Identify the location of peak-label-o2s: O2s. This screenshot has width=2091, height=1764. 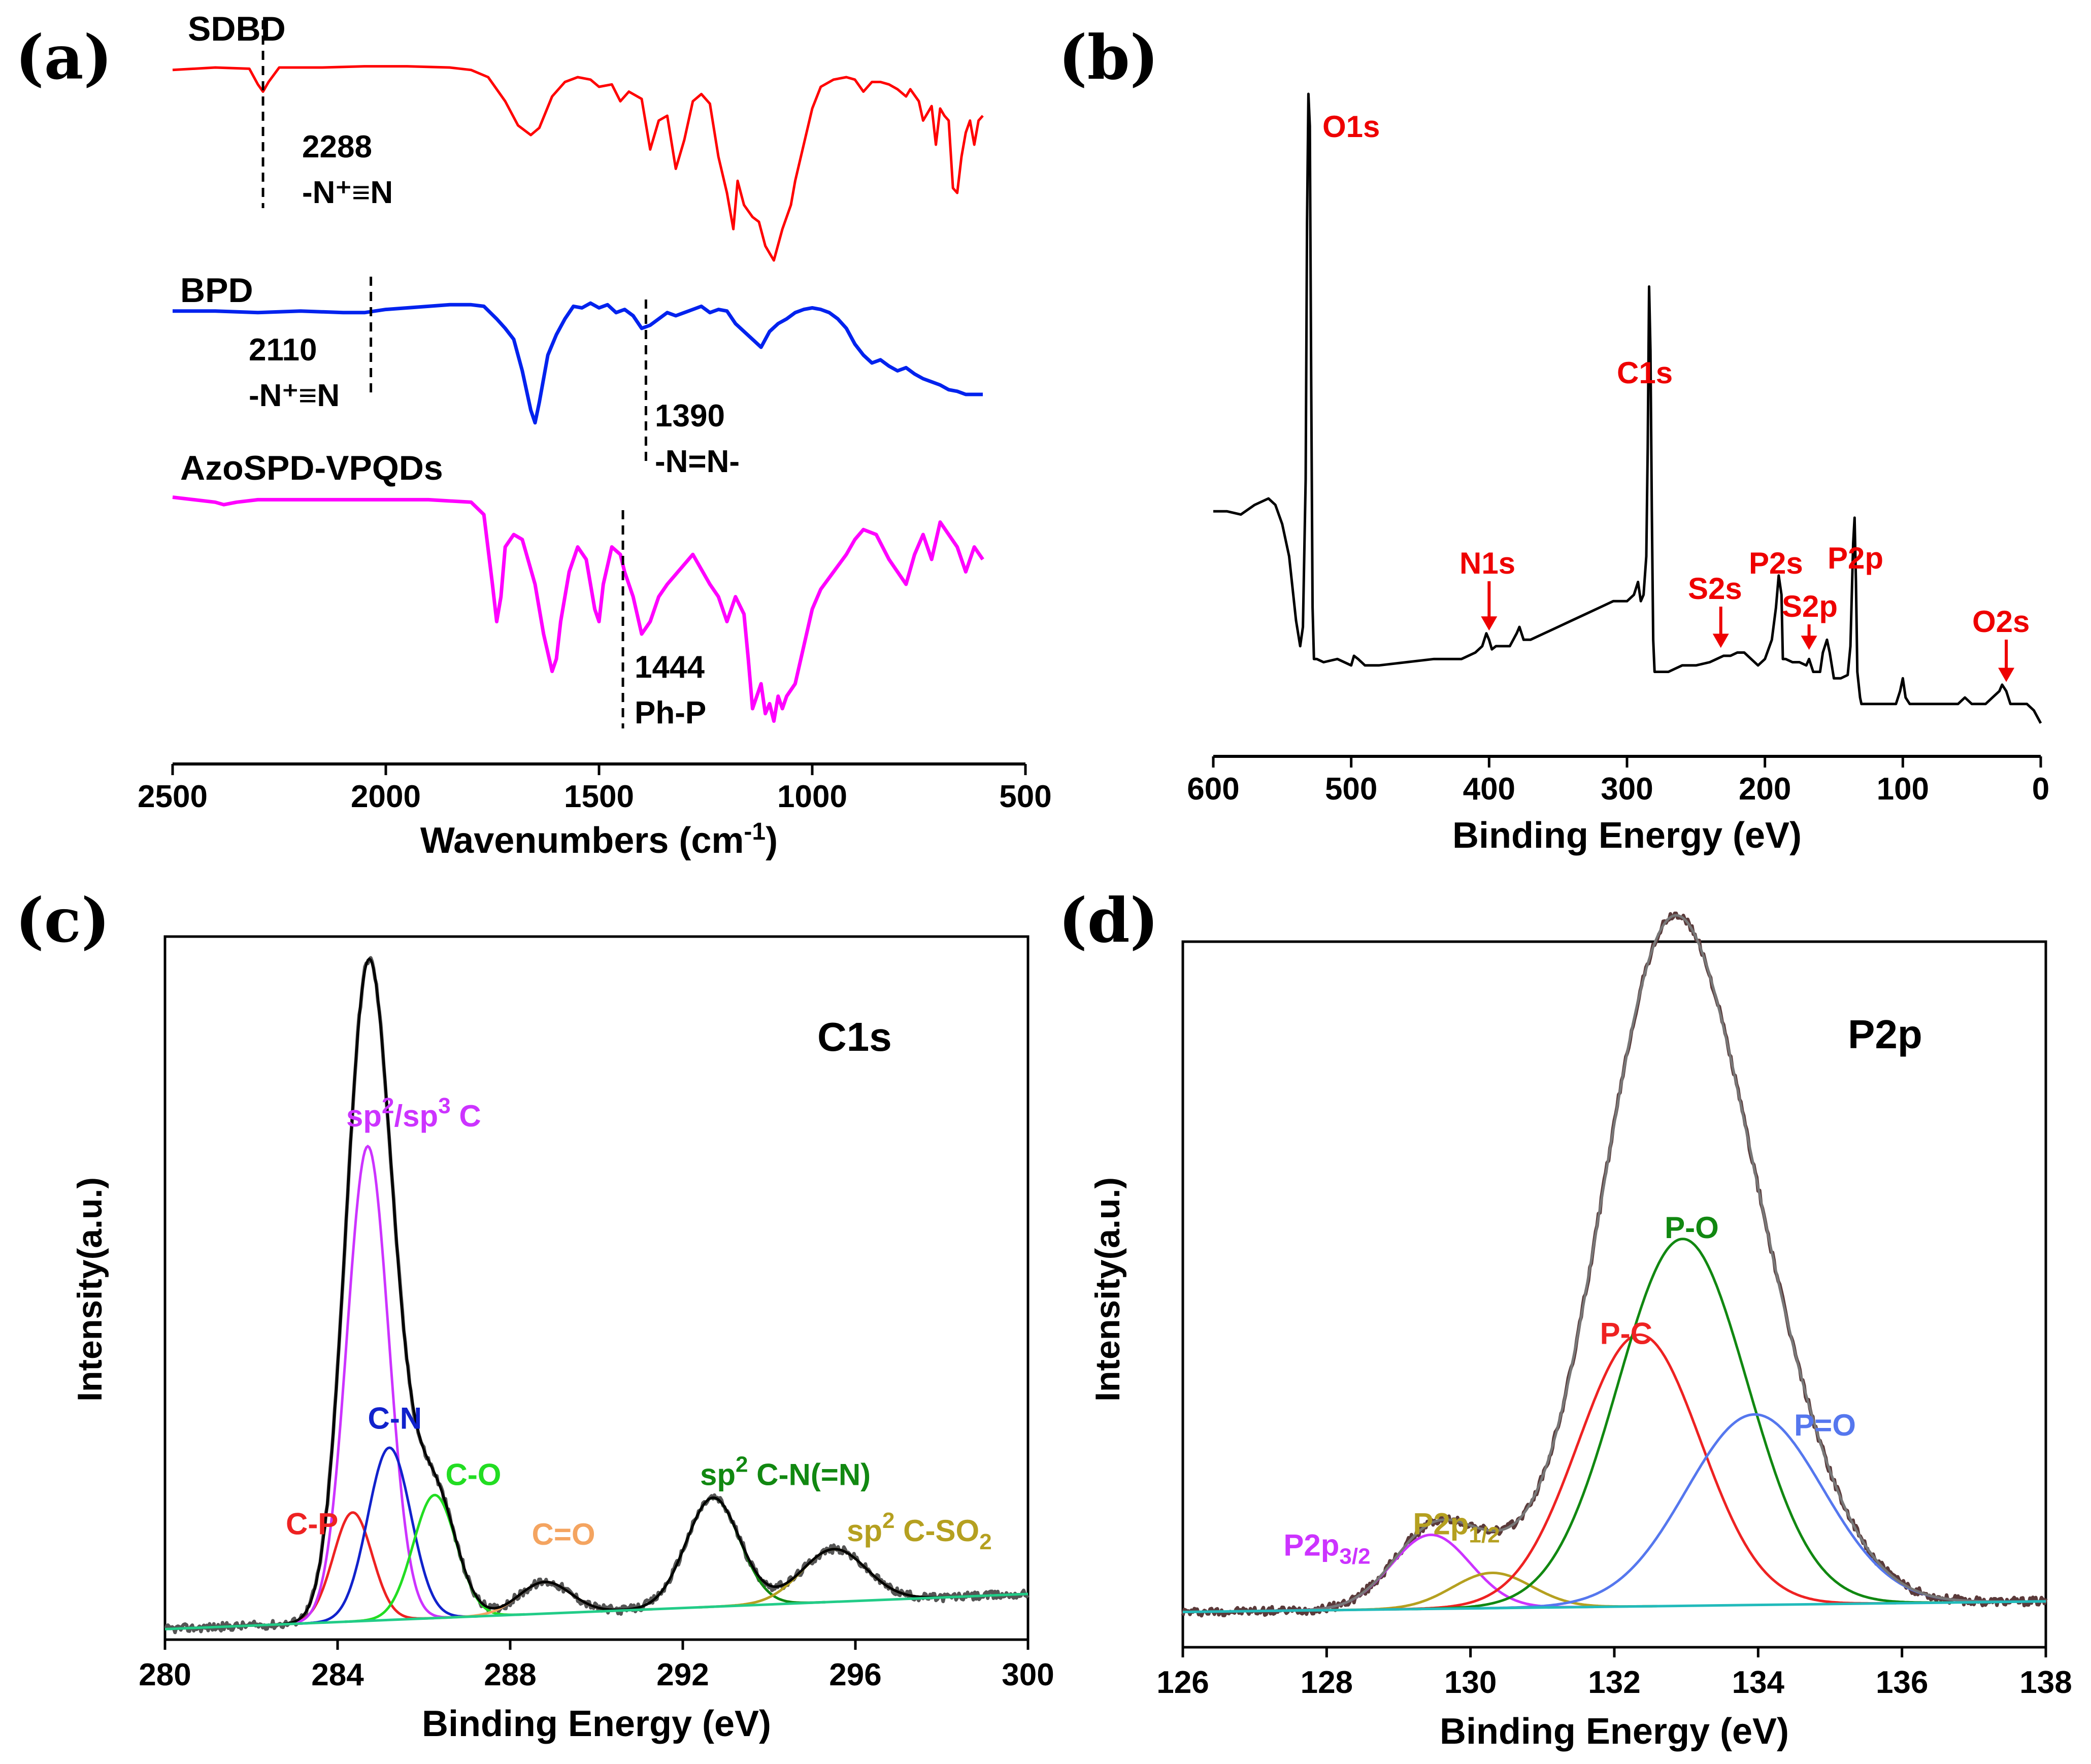
(2001, 622).